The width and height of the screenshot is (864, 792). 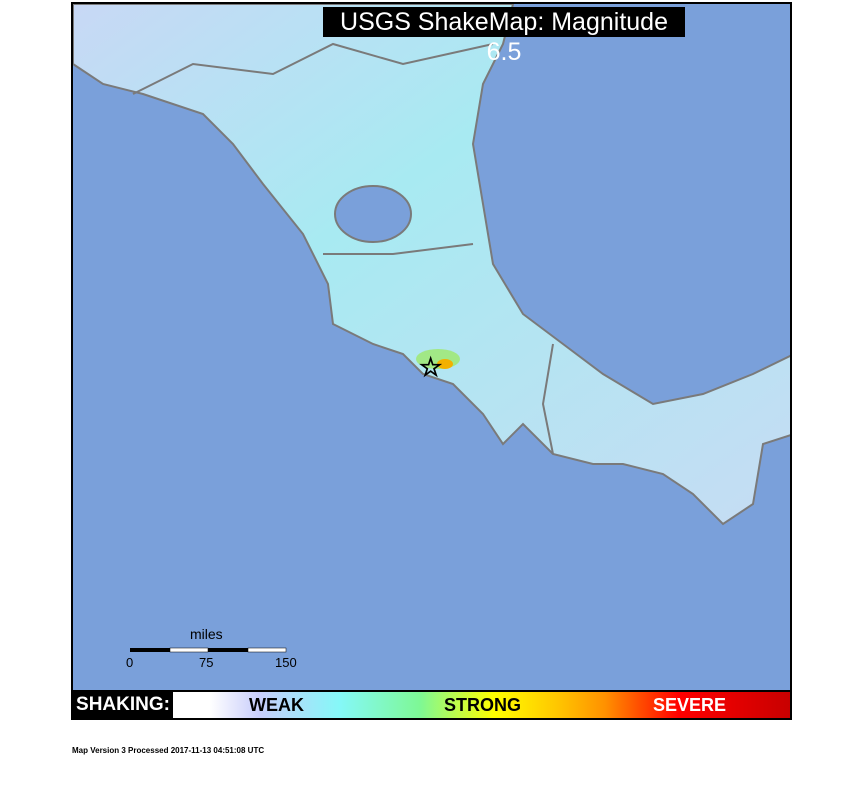 What do you see at coordinates (211, 648) in the screenshot?
I see `scale-bar: miles 0 75 150` at bounding box center [211, 648].